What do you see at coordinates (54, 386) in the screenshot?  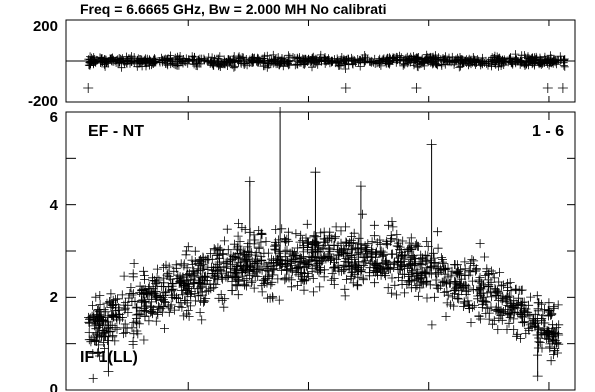 I see `amplitude-tick-label-0: 0` at bounding box center [54, 386].